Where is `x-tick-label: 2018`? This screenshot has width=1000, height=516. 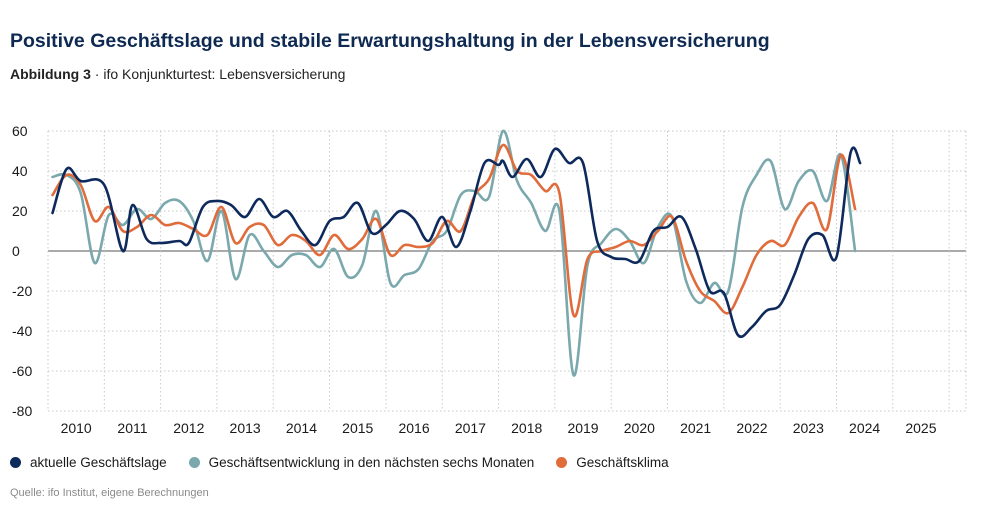
x-tick-label: 2018 is located at coordinates (526, 428).